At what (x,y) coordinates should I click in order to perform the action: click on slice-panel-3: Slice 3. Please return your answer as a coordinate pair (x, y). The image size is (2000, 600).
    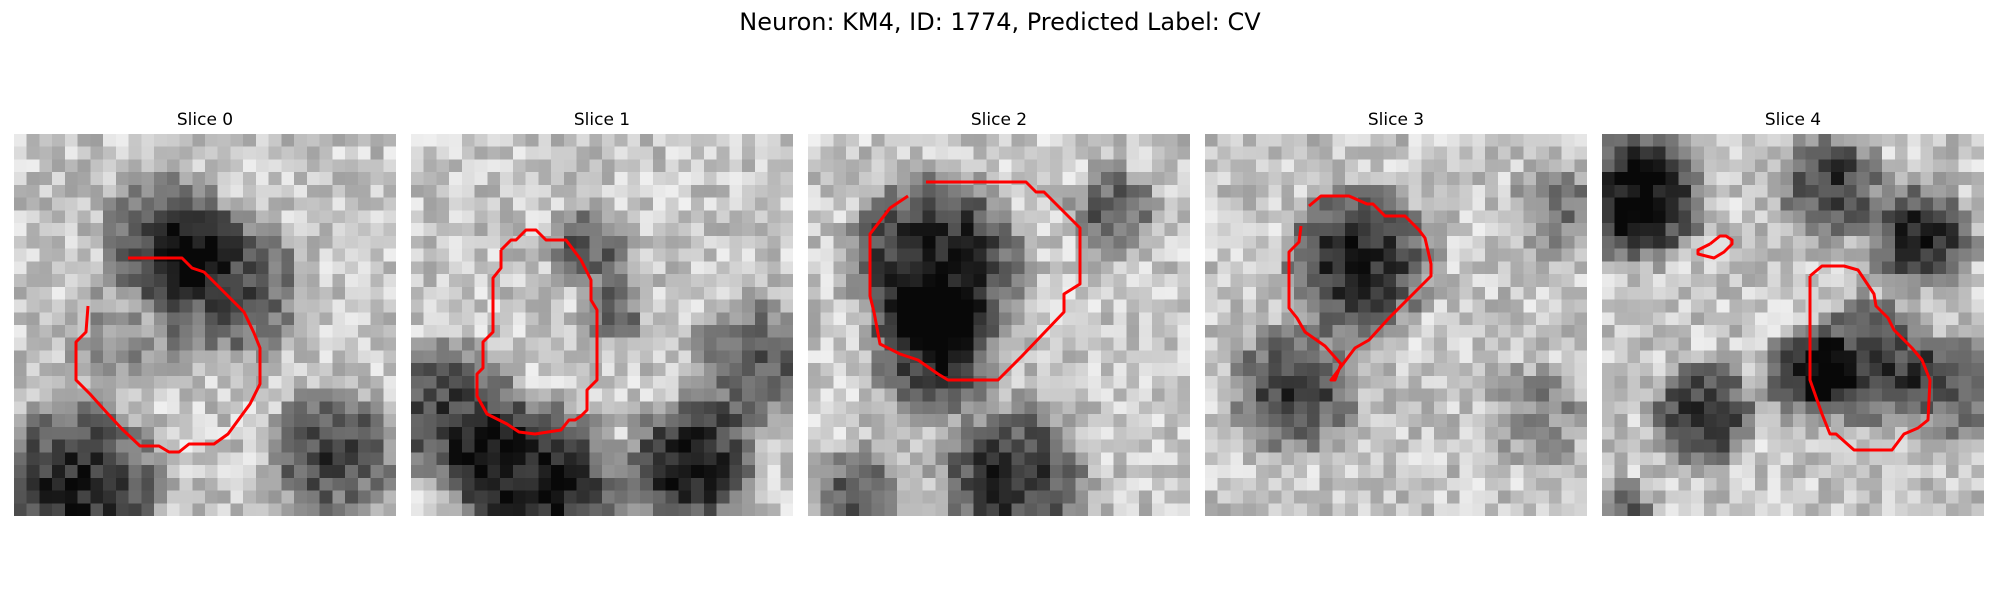
    Looking at the image, I should click on (1396, 313).